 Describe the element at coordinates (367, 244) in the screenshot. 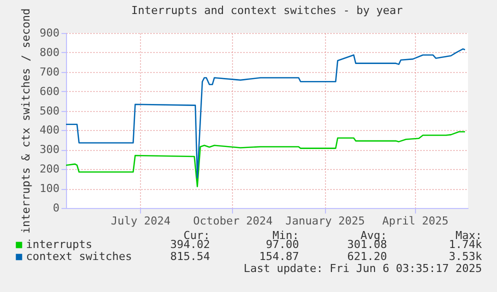

I see `text: 301.08` at that location.